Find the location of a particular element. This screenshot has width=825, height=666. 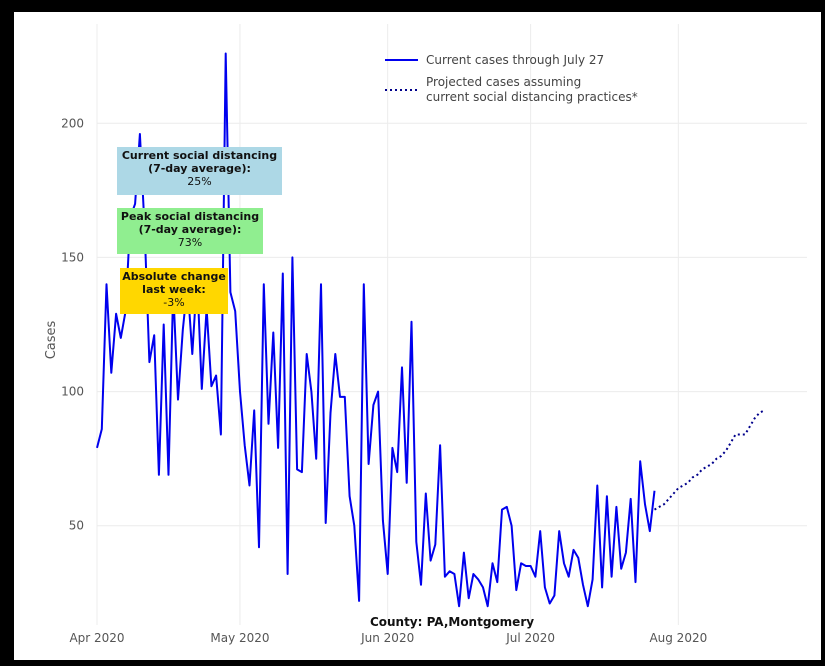

y-tick-label: 200 is located at coordinates (72, 123).